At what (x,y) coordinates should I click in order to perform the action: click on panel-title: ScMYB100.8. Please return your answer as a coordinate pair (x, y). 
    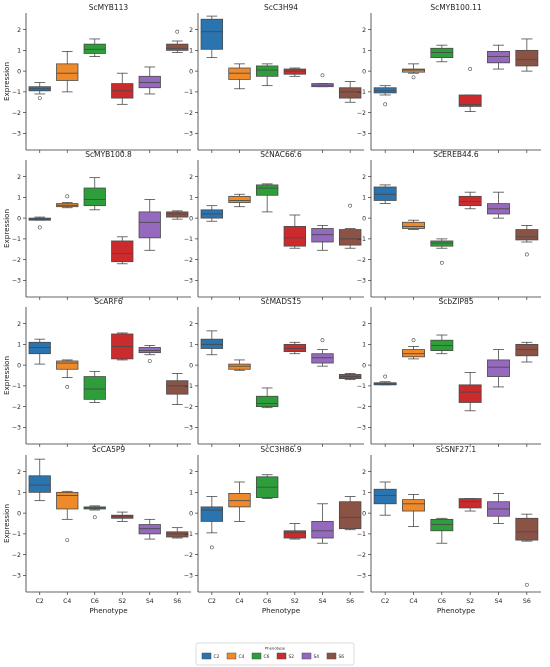
    Looking at the image, I should click on (108, 154).